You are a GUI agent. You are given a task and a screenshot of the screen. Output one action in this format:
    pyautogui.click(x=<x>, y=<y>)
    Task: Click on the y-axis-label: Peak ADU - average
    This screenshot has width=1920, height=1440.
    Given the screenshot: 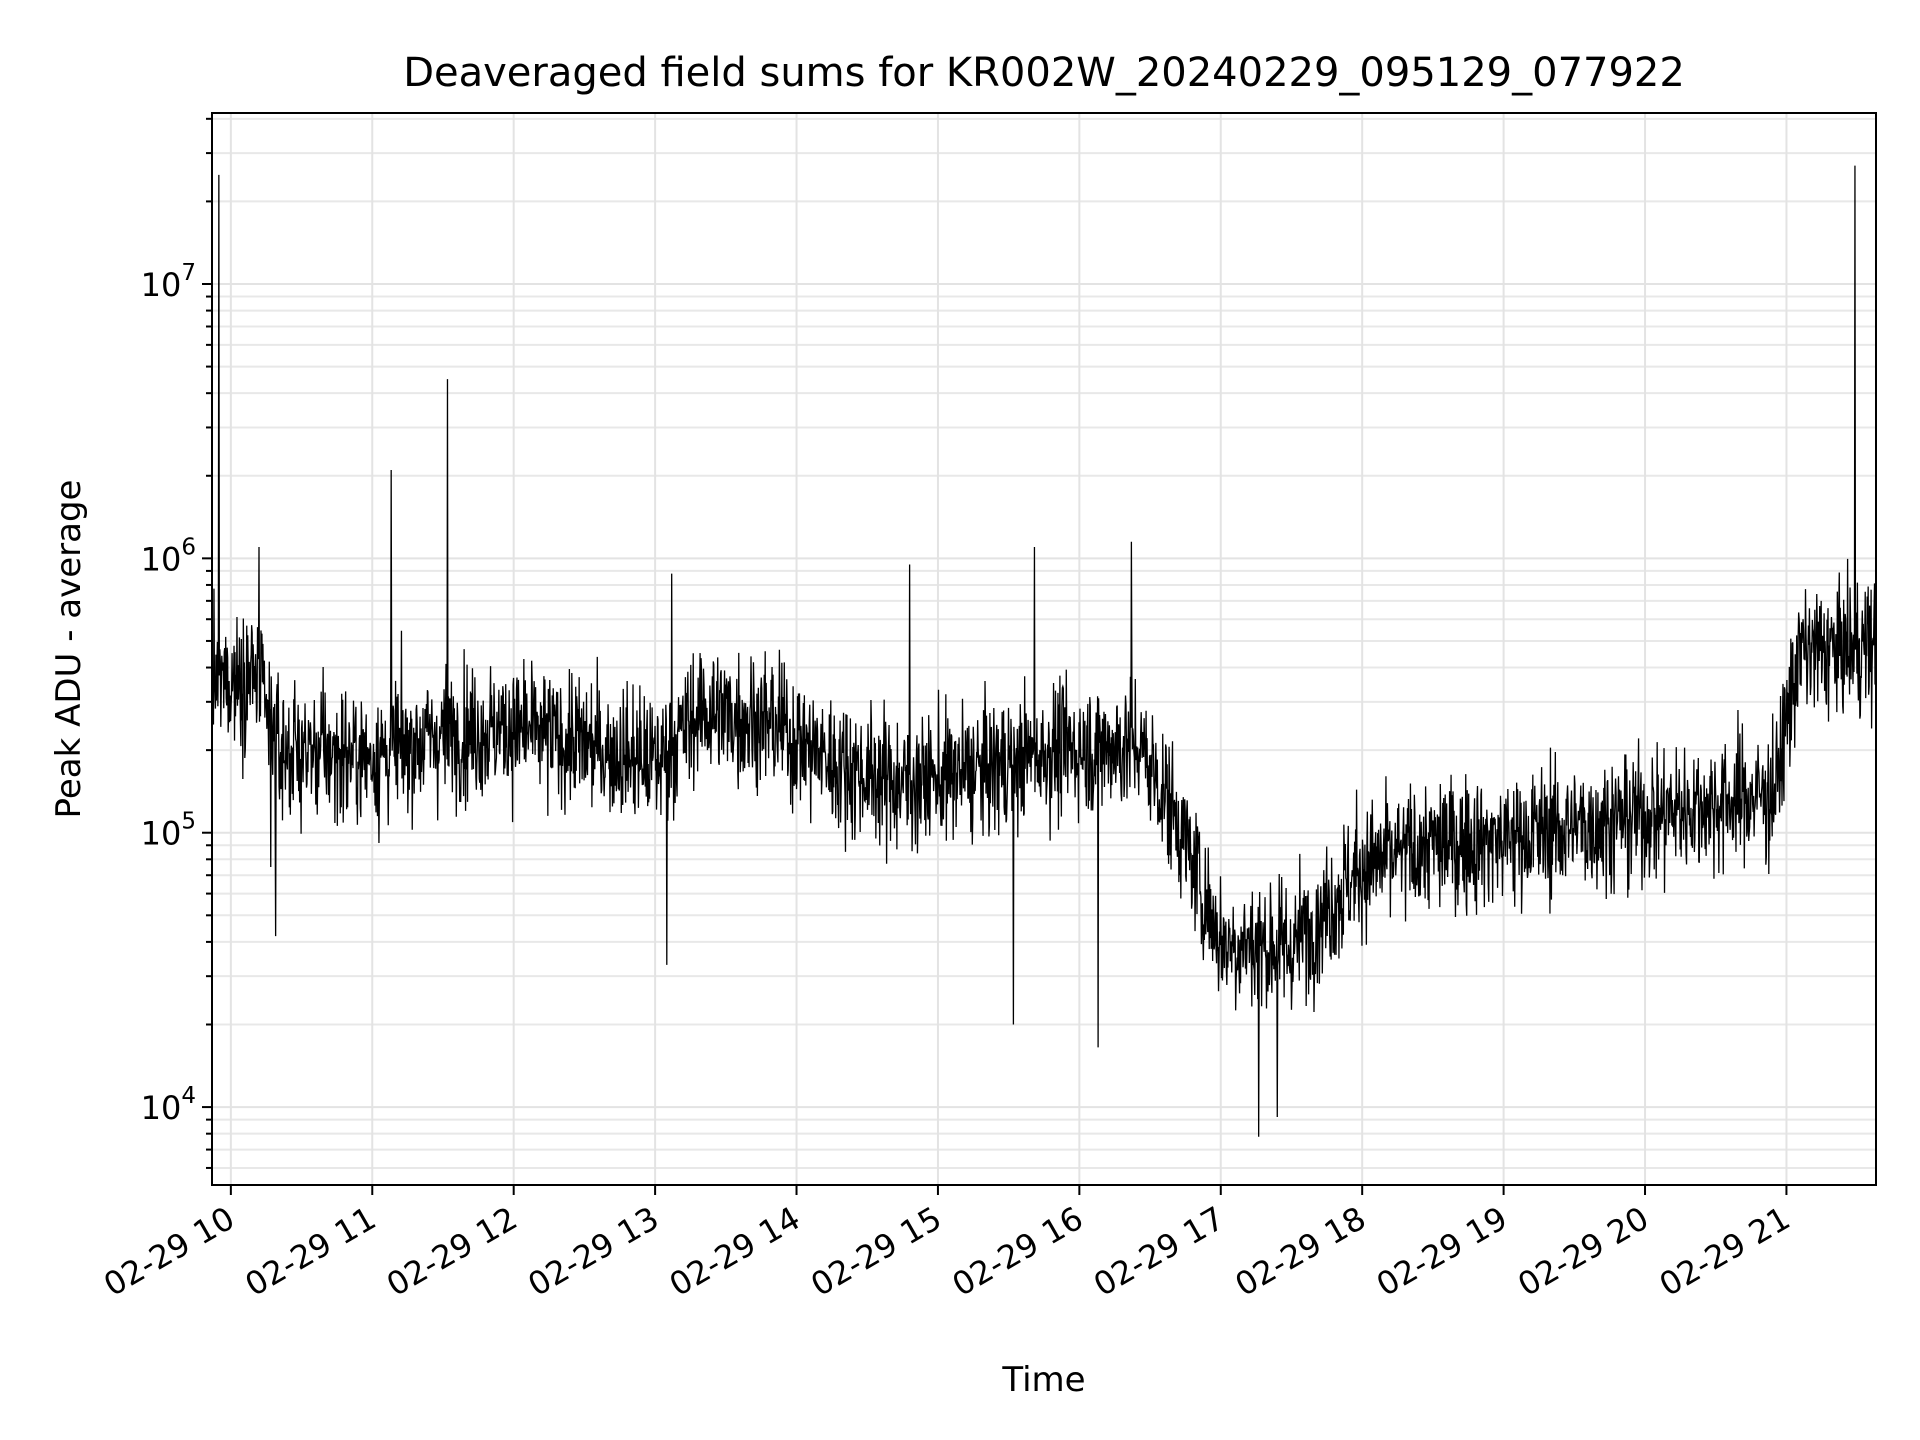 What is the action you would take?
    pyautogui.click(x=69, y=649)
    